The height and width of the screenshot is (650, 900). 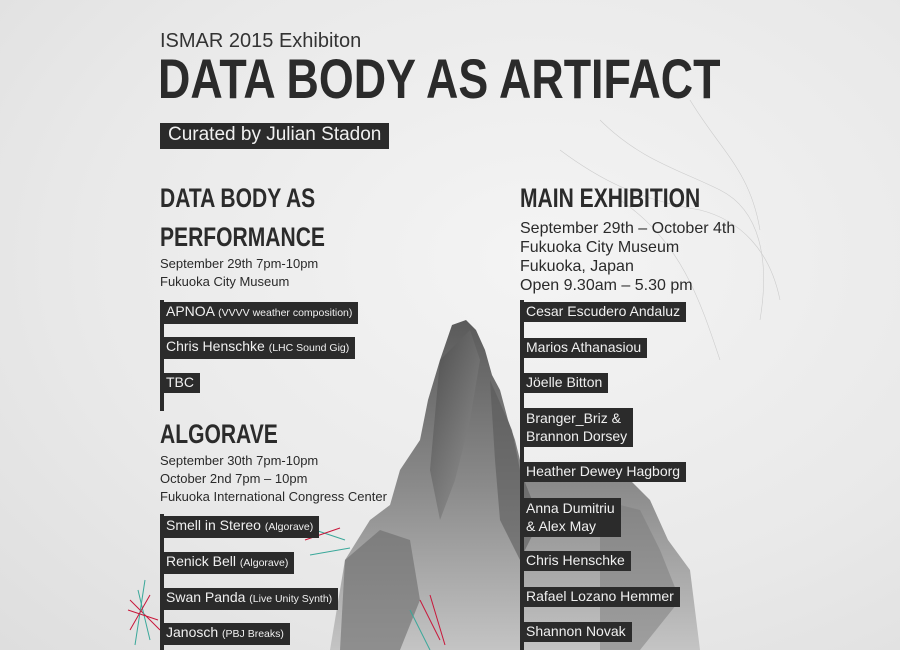 What do you see at coordinates (606, 285) in the screenshot?
I see `main-hours: Open 9.30am – 5.30 pm` at bounding box center [606, 285].